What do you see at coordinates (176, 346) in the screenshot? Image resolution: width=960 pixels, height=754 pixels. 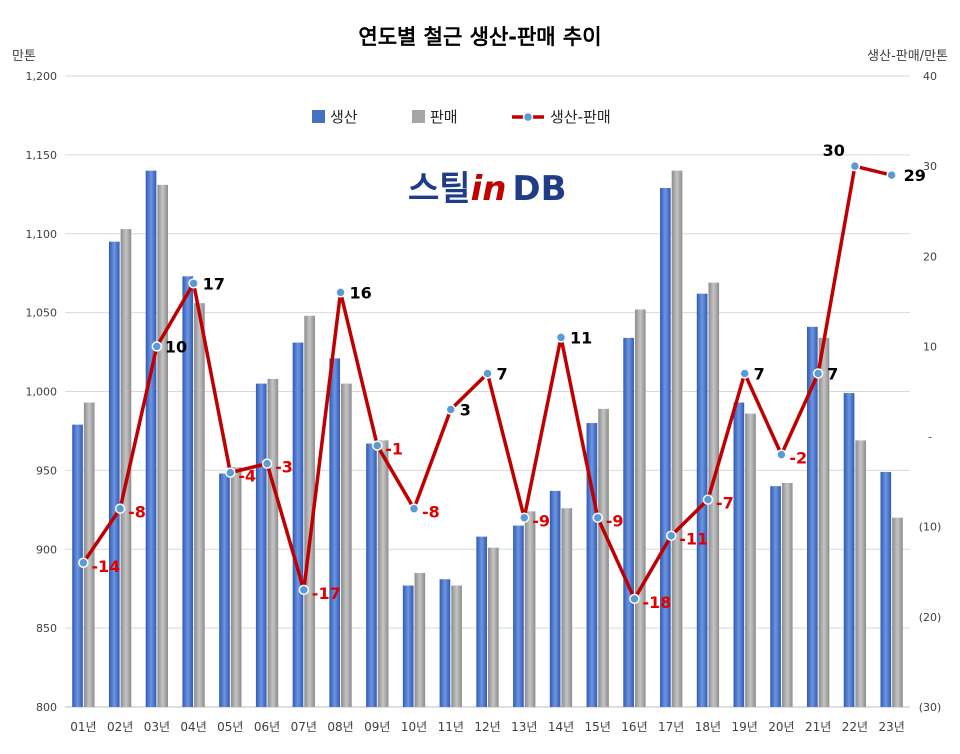 I see `line-data-label: 10` at bounding box center [176, 346].